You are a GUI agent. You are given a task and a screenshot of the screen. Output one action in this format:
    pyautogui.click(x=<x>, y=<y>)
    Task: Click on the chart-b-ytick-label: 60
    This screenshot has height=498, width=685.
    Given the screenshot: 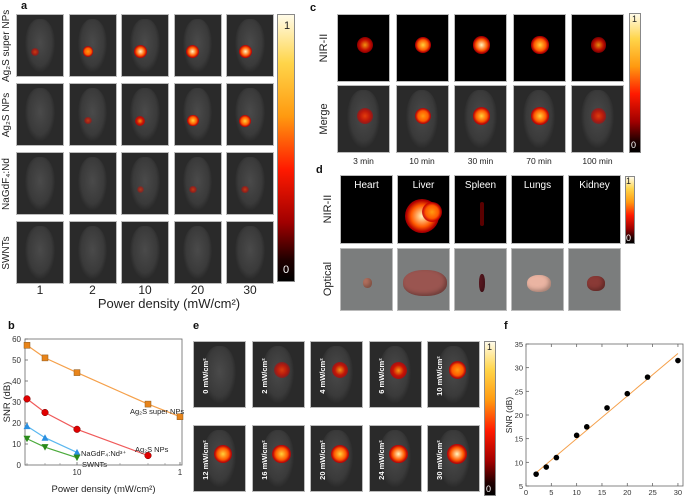 What is the action you would take?
    pyautogui.click(x=16, y=339)
    